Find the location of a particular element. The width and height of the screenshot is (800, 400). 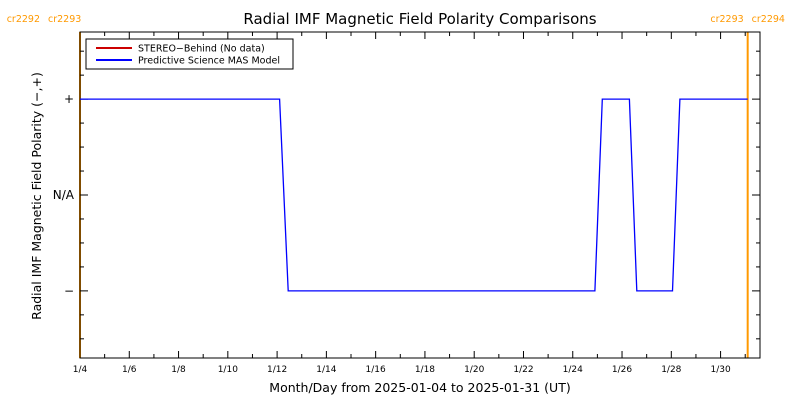

carrington-label-right: cr2293 is located at coordinates (64, 19).